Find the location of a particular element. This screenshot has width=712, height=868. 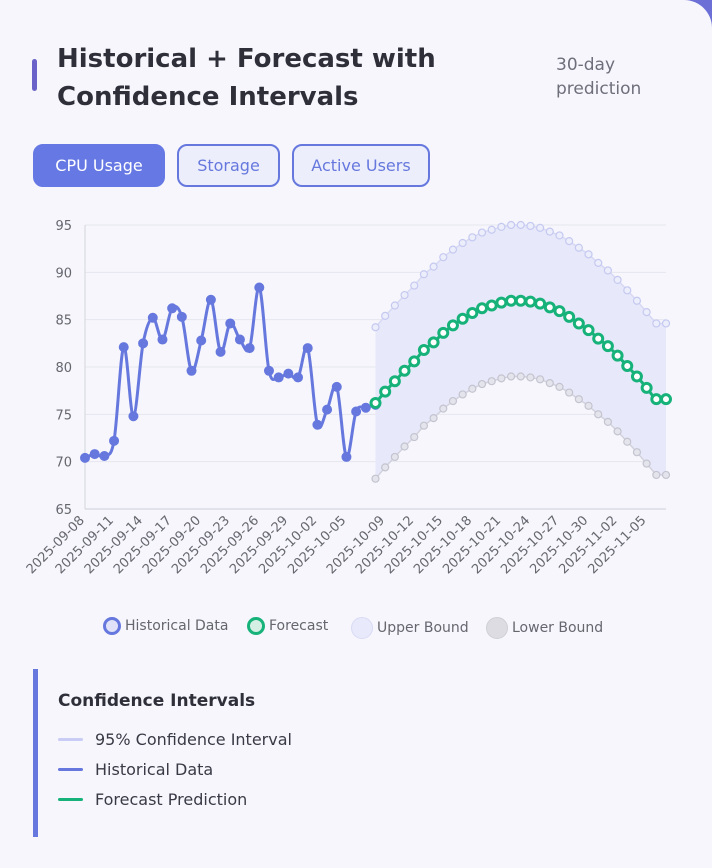

tab-storage: Storage is located at coordinates (228, 165).